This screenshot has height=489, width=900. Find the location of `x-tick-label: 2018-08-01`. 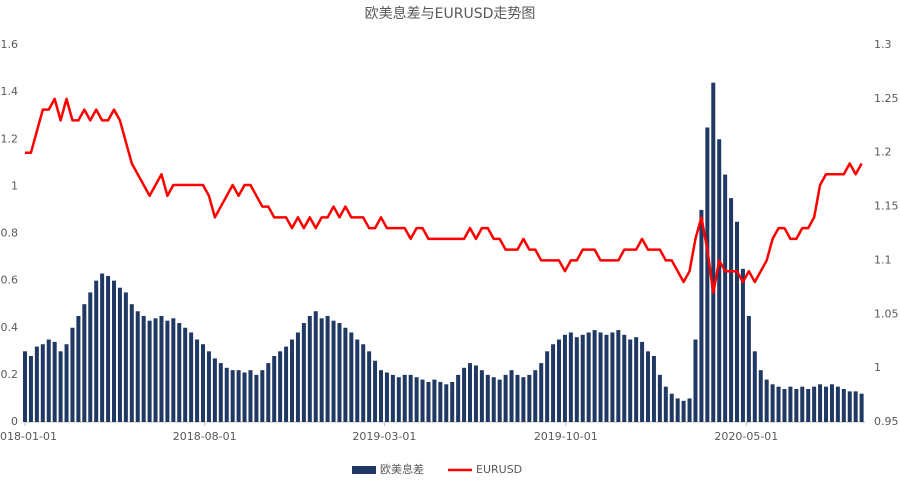

x-tick-label: 2018-08-01 is located at coordinates (205, 436).